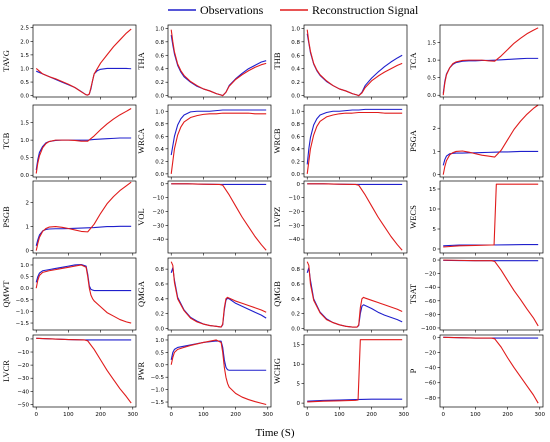 The width and height of the screenshot is (550, 442). What do you see at coordinates (435, 261) in the screenshot?
I see `y-tick-label-tsat: 0` at bounding box center [435, 261].